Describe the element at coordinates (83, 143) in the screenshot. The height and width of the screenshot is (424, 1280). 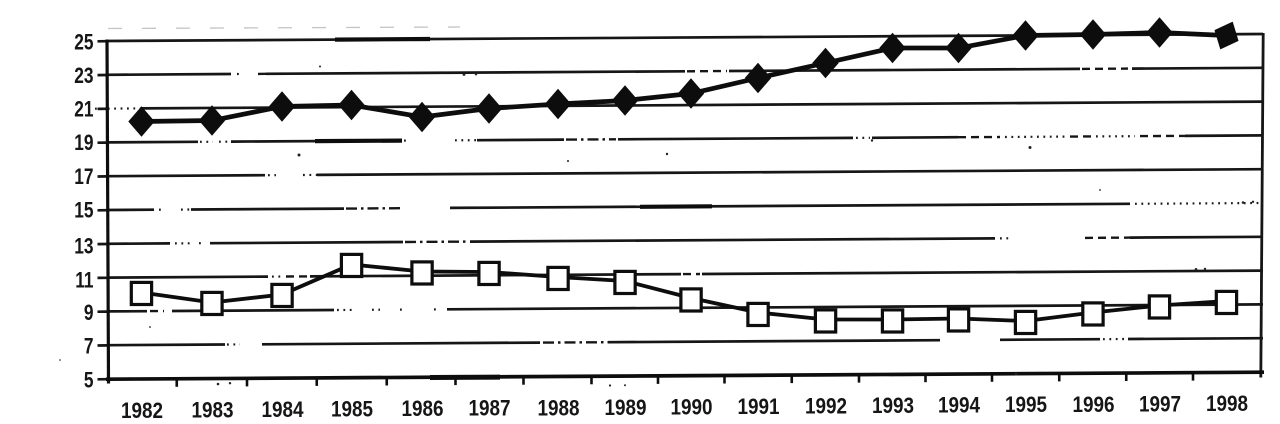
I see `svg-text: 19` at that location.